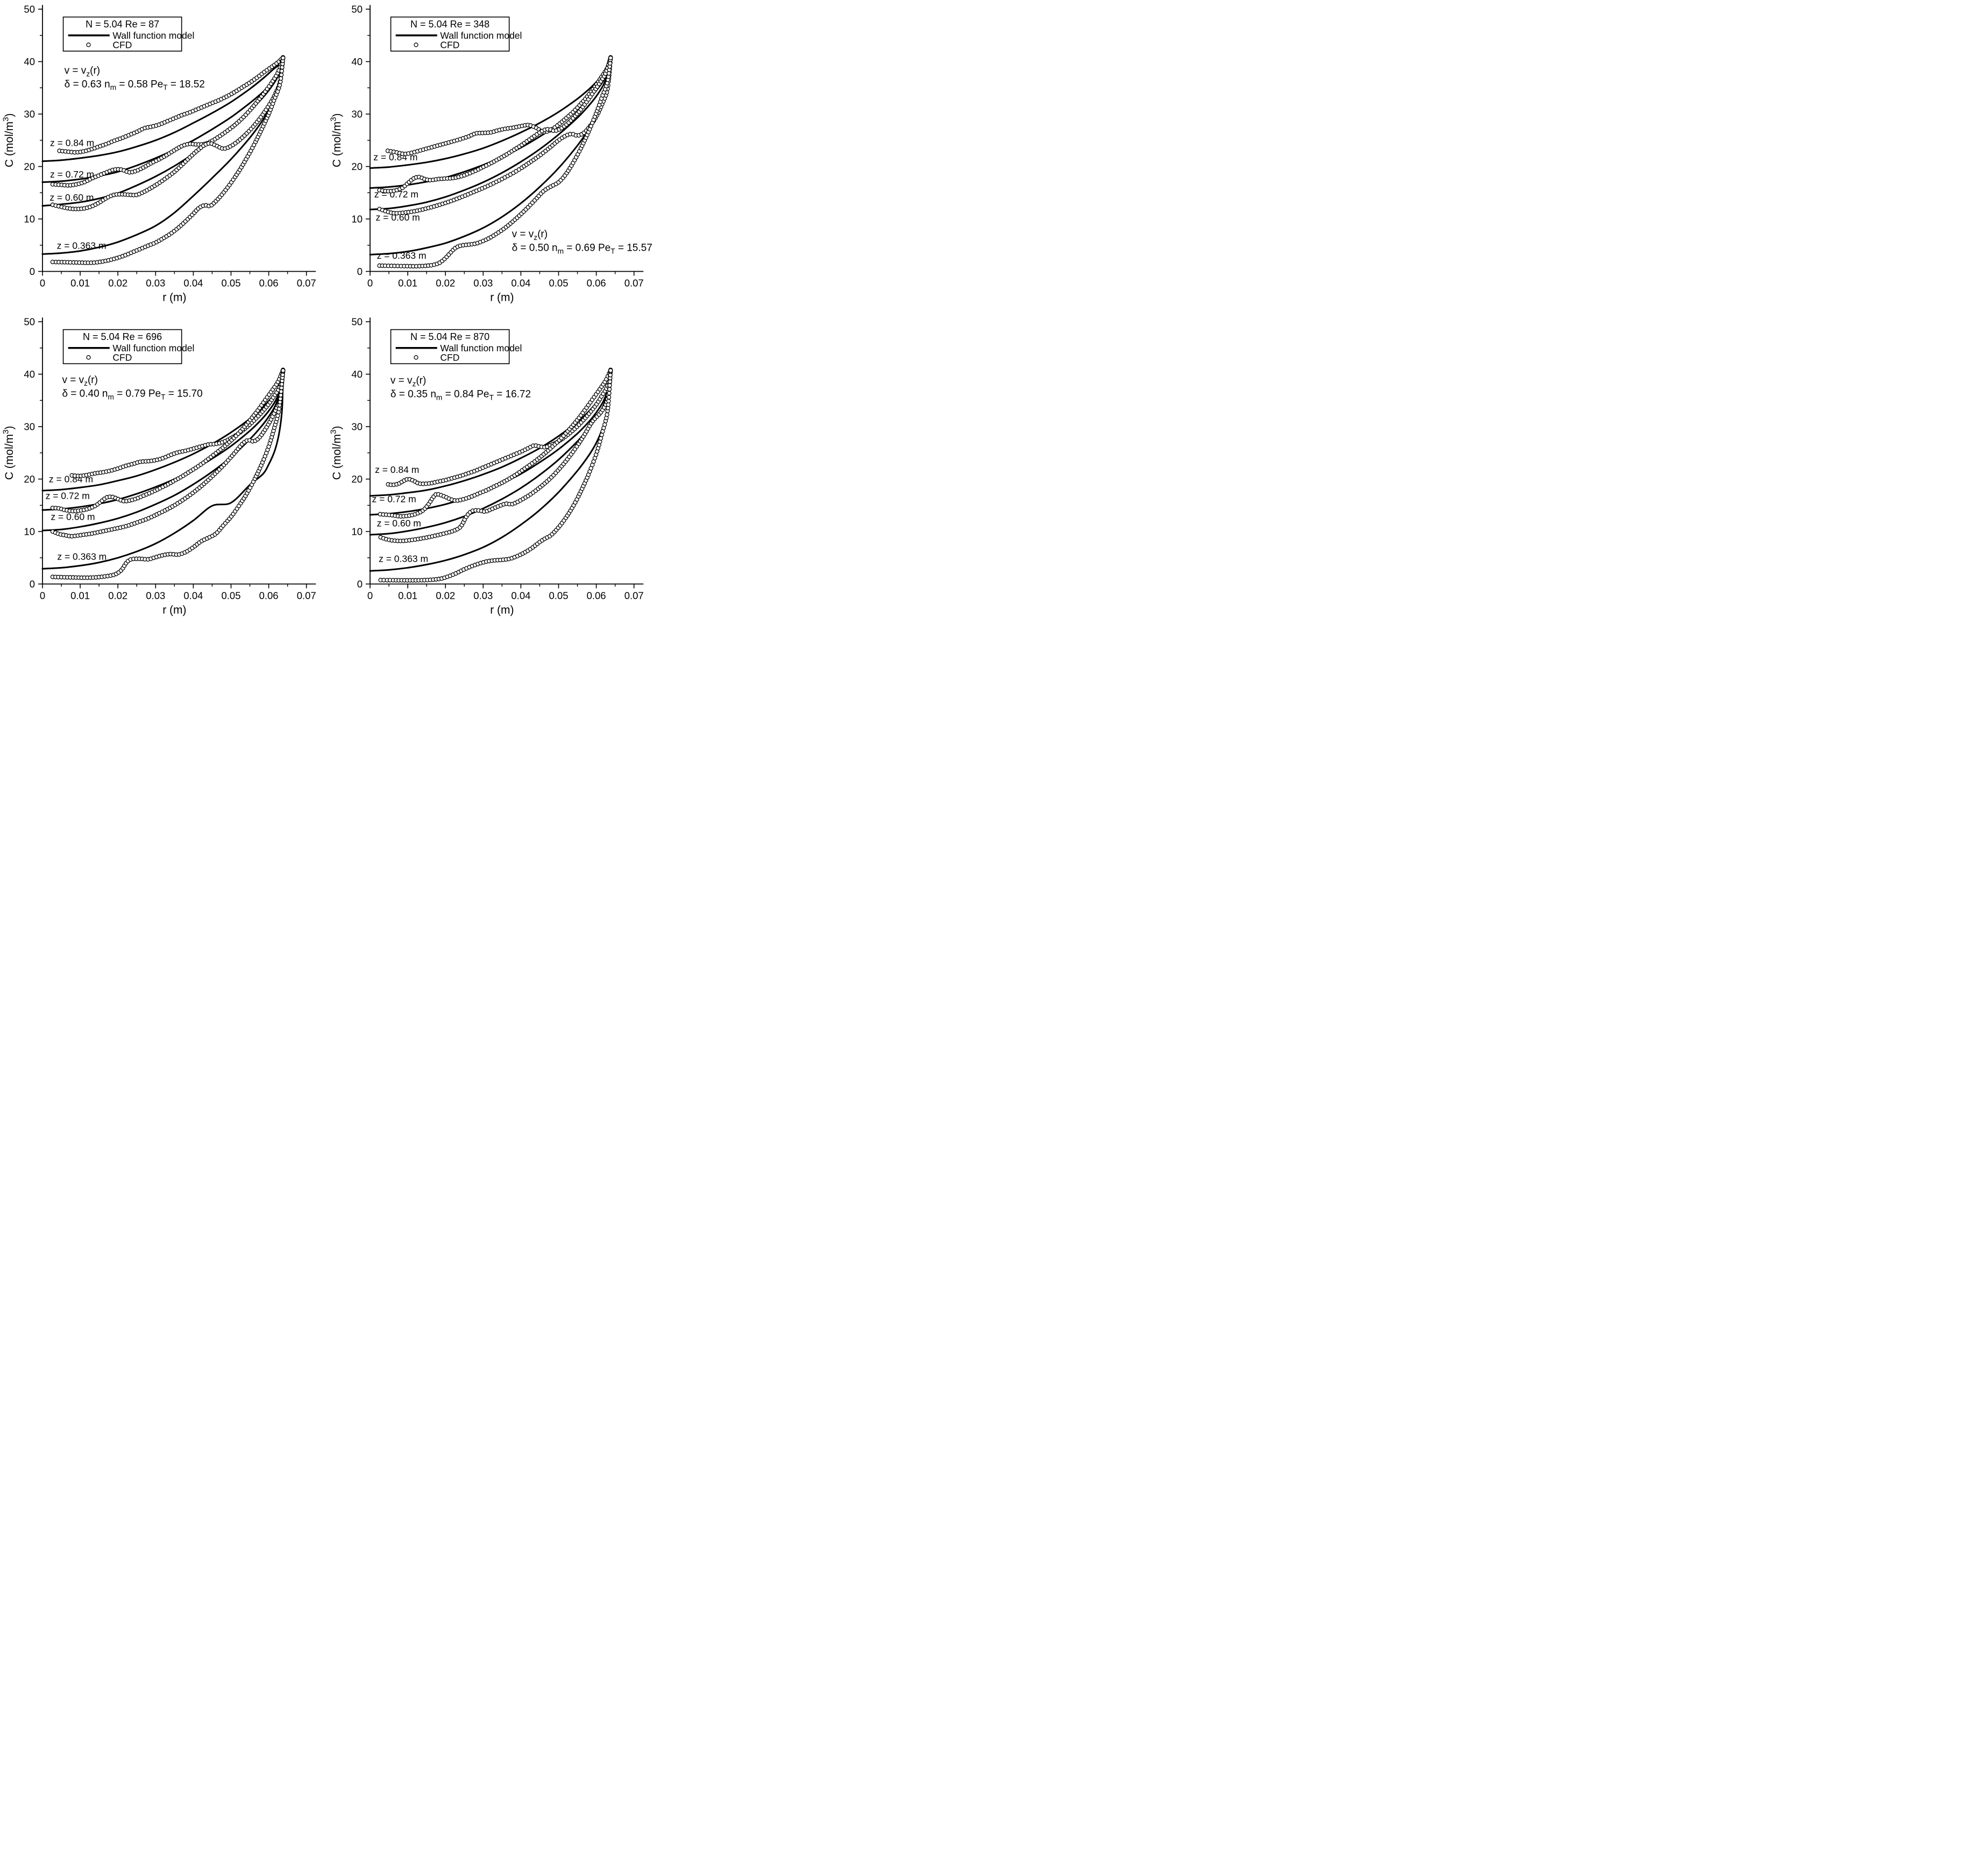  Describe the element at coordinates (72, 142) in the screenshot. I see `curve-label: z = 0.84 m` at that location.